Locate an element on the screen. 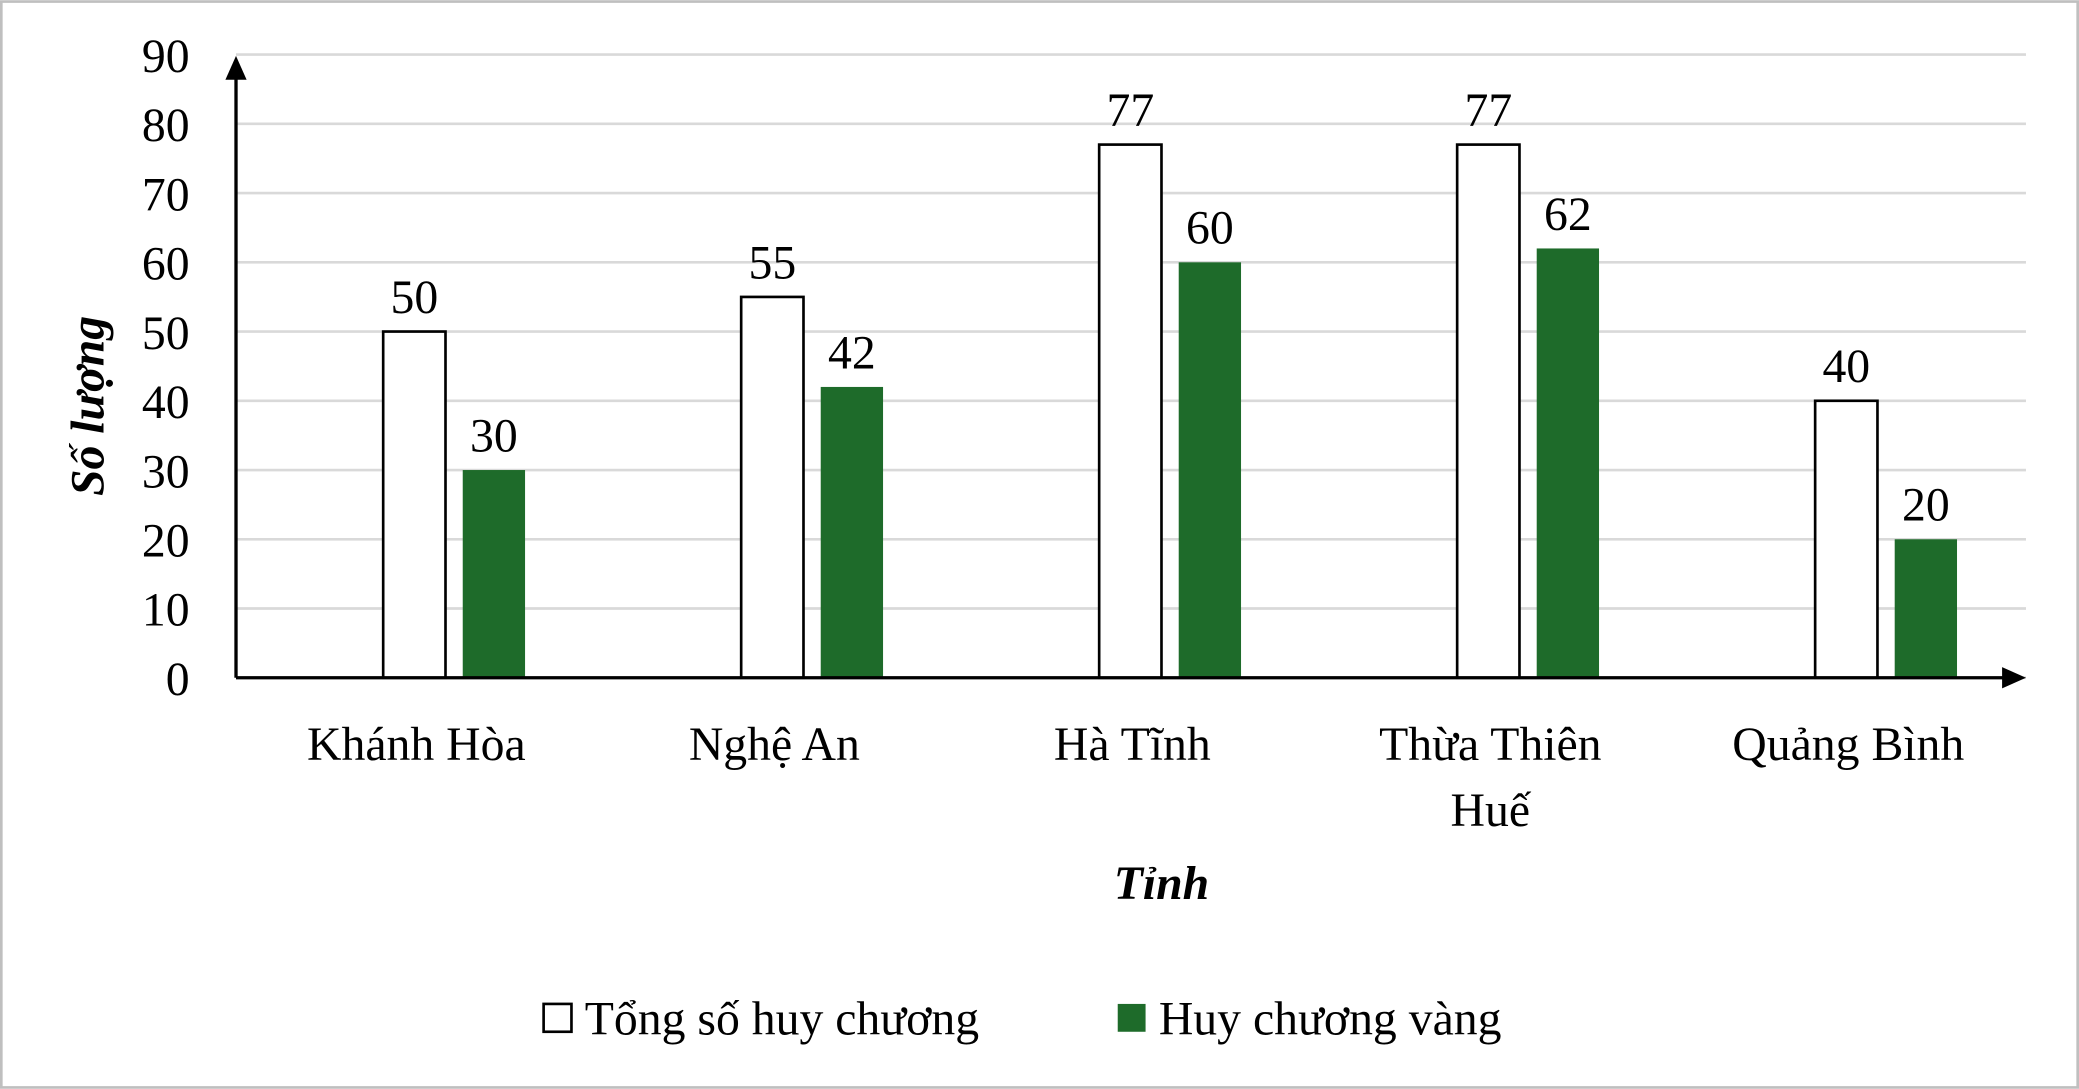 The image size is (2079, 1089). value-label: 50 is located at coordinates (414, 297).